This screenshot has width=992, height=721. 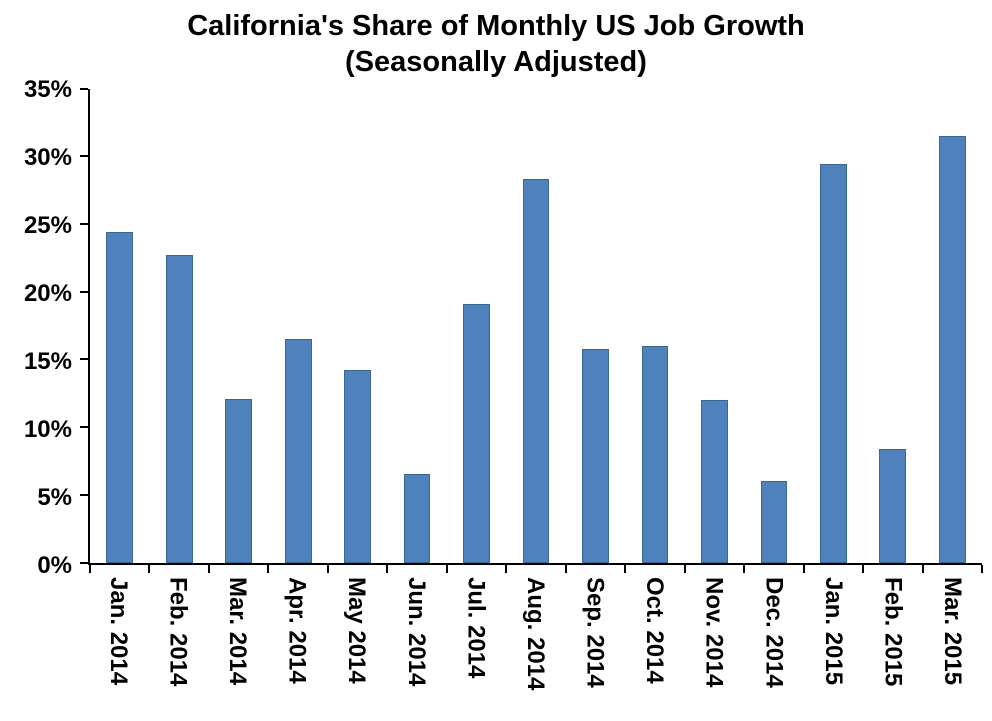 What do you see at coordinates (595, 632) in the screenshot?
I see `x-tick-label: Sep. 2014` at bounding box center [595, 632].